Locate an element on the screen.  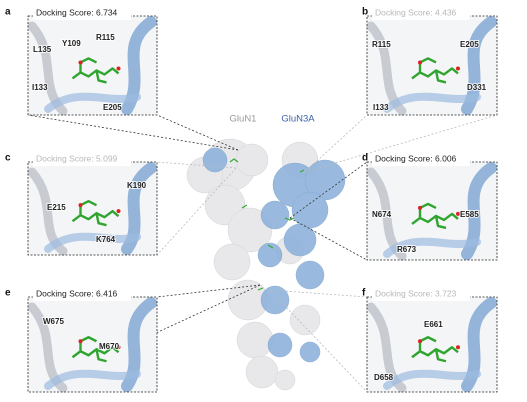
residue-label: K764 is located at coordinates (106, 239).